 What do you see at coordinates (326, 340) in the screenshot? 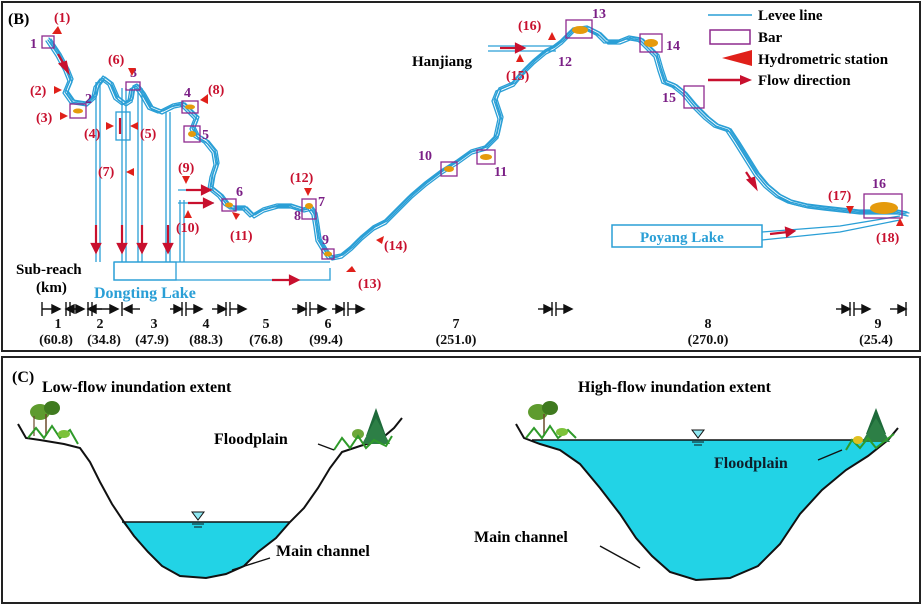
I see `sub-reach-length-6: (99.4)` at bounding box center [326, 340].